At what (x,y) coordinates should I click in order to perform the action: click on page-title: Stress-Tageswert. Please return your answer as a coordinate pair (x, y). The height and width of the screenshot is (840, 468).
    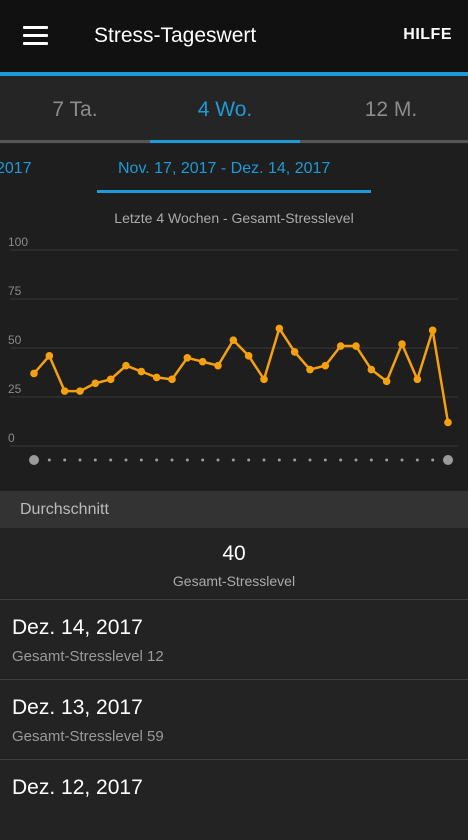
    Looking at the image, I should click on (175, 35).